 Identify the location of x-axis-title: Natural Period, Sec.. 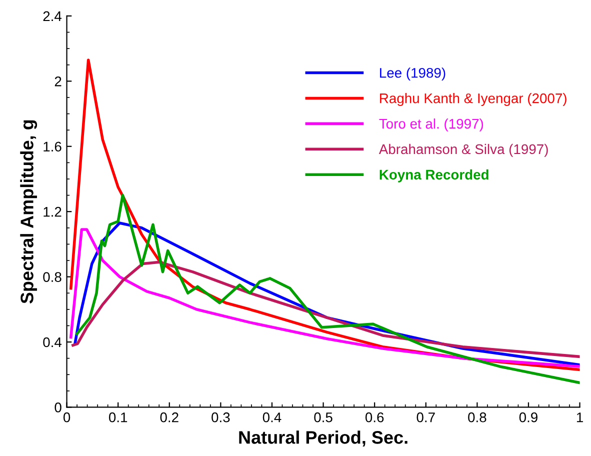
(323, 438).